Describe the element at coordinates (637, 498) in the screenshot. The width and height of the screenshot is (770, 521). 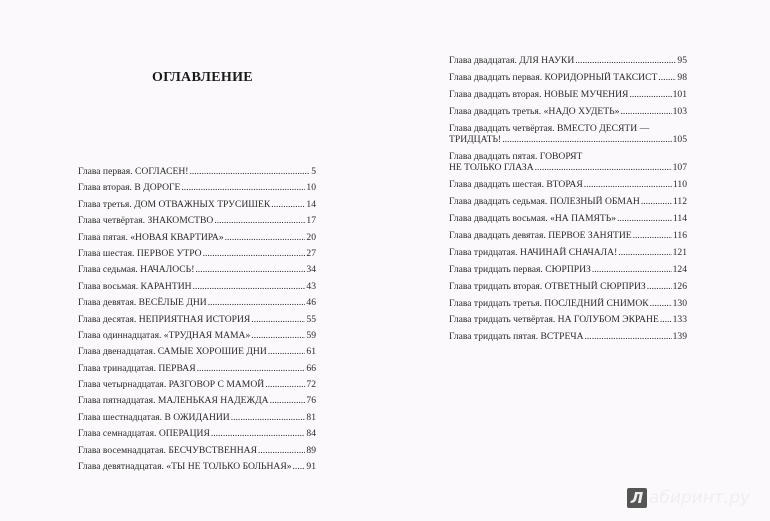
I see `labirint-logo-icon: Л` at that location.